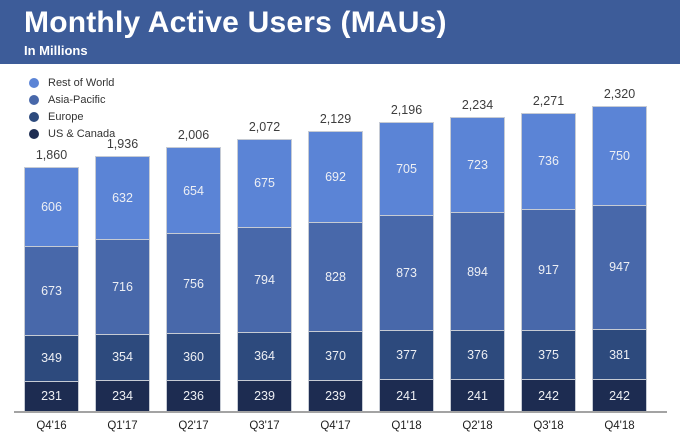  What do you see at coordinates (193, 356) in the screenshot?
I see `bar-segment-europe: 360` at bounding box center [193, 356].